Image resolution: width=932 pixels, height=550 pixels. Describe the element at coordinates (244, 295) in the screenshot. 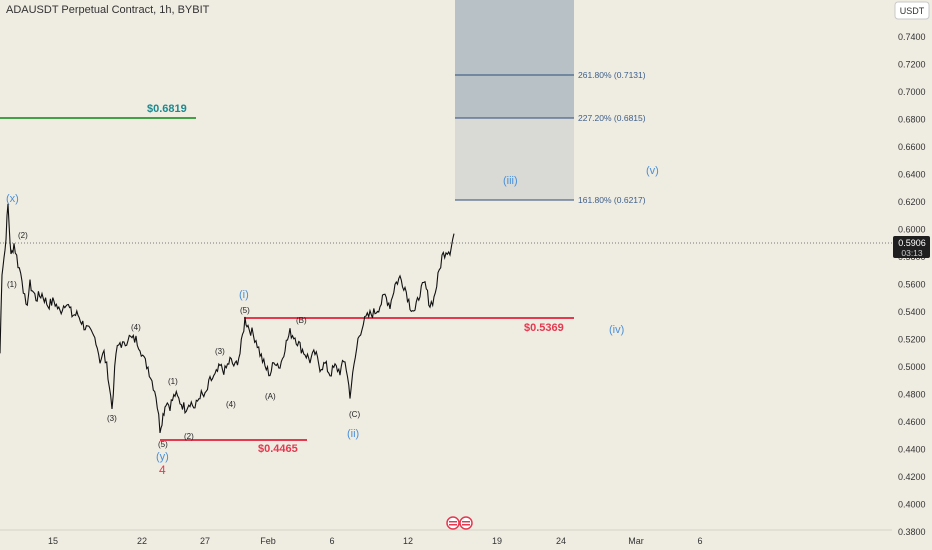

I see `wave-label-i: (i)` at that location.